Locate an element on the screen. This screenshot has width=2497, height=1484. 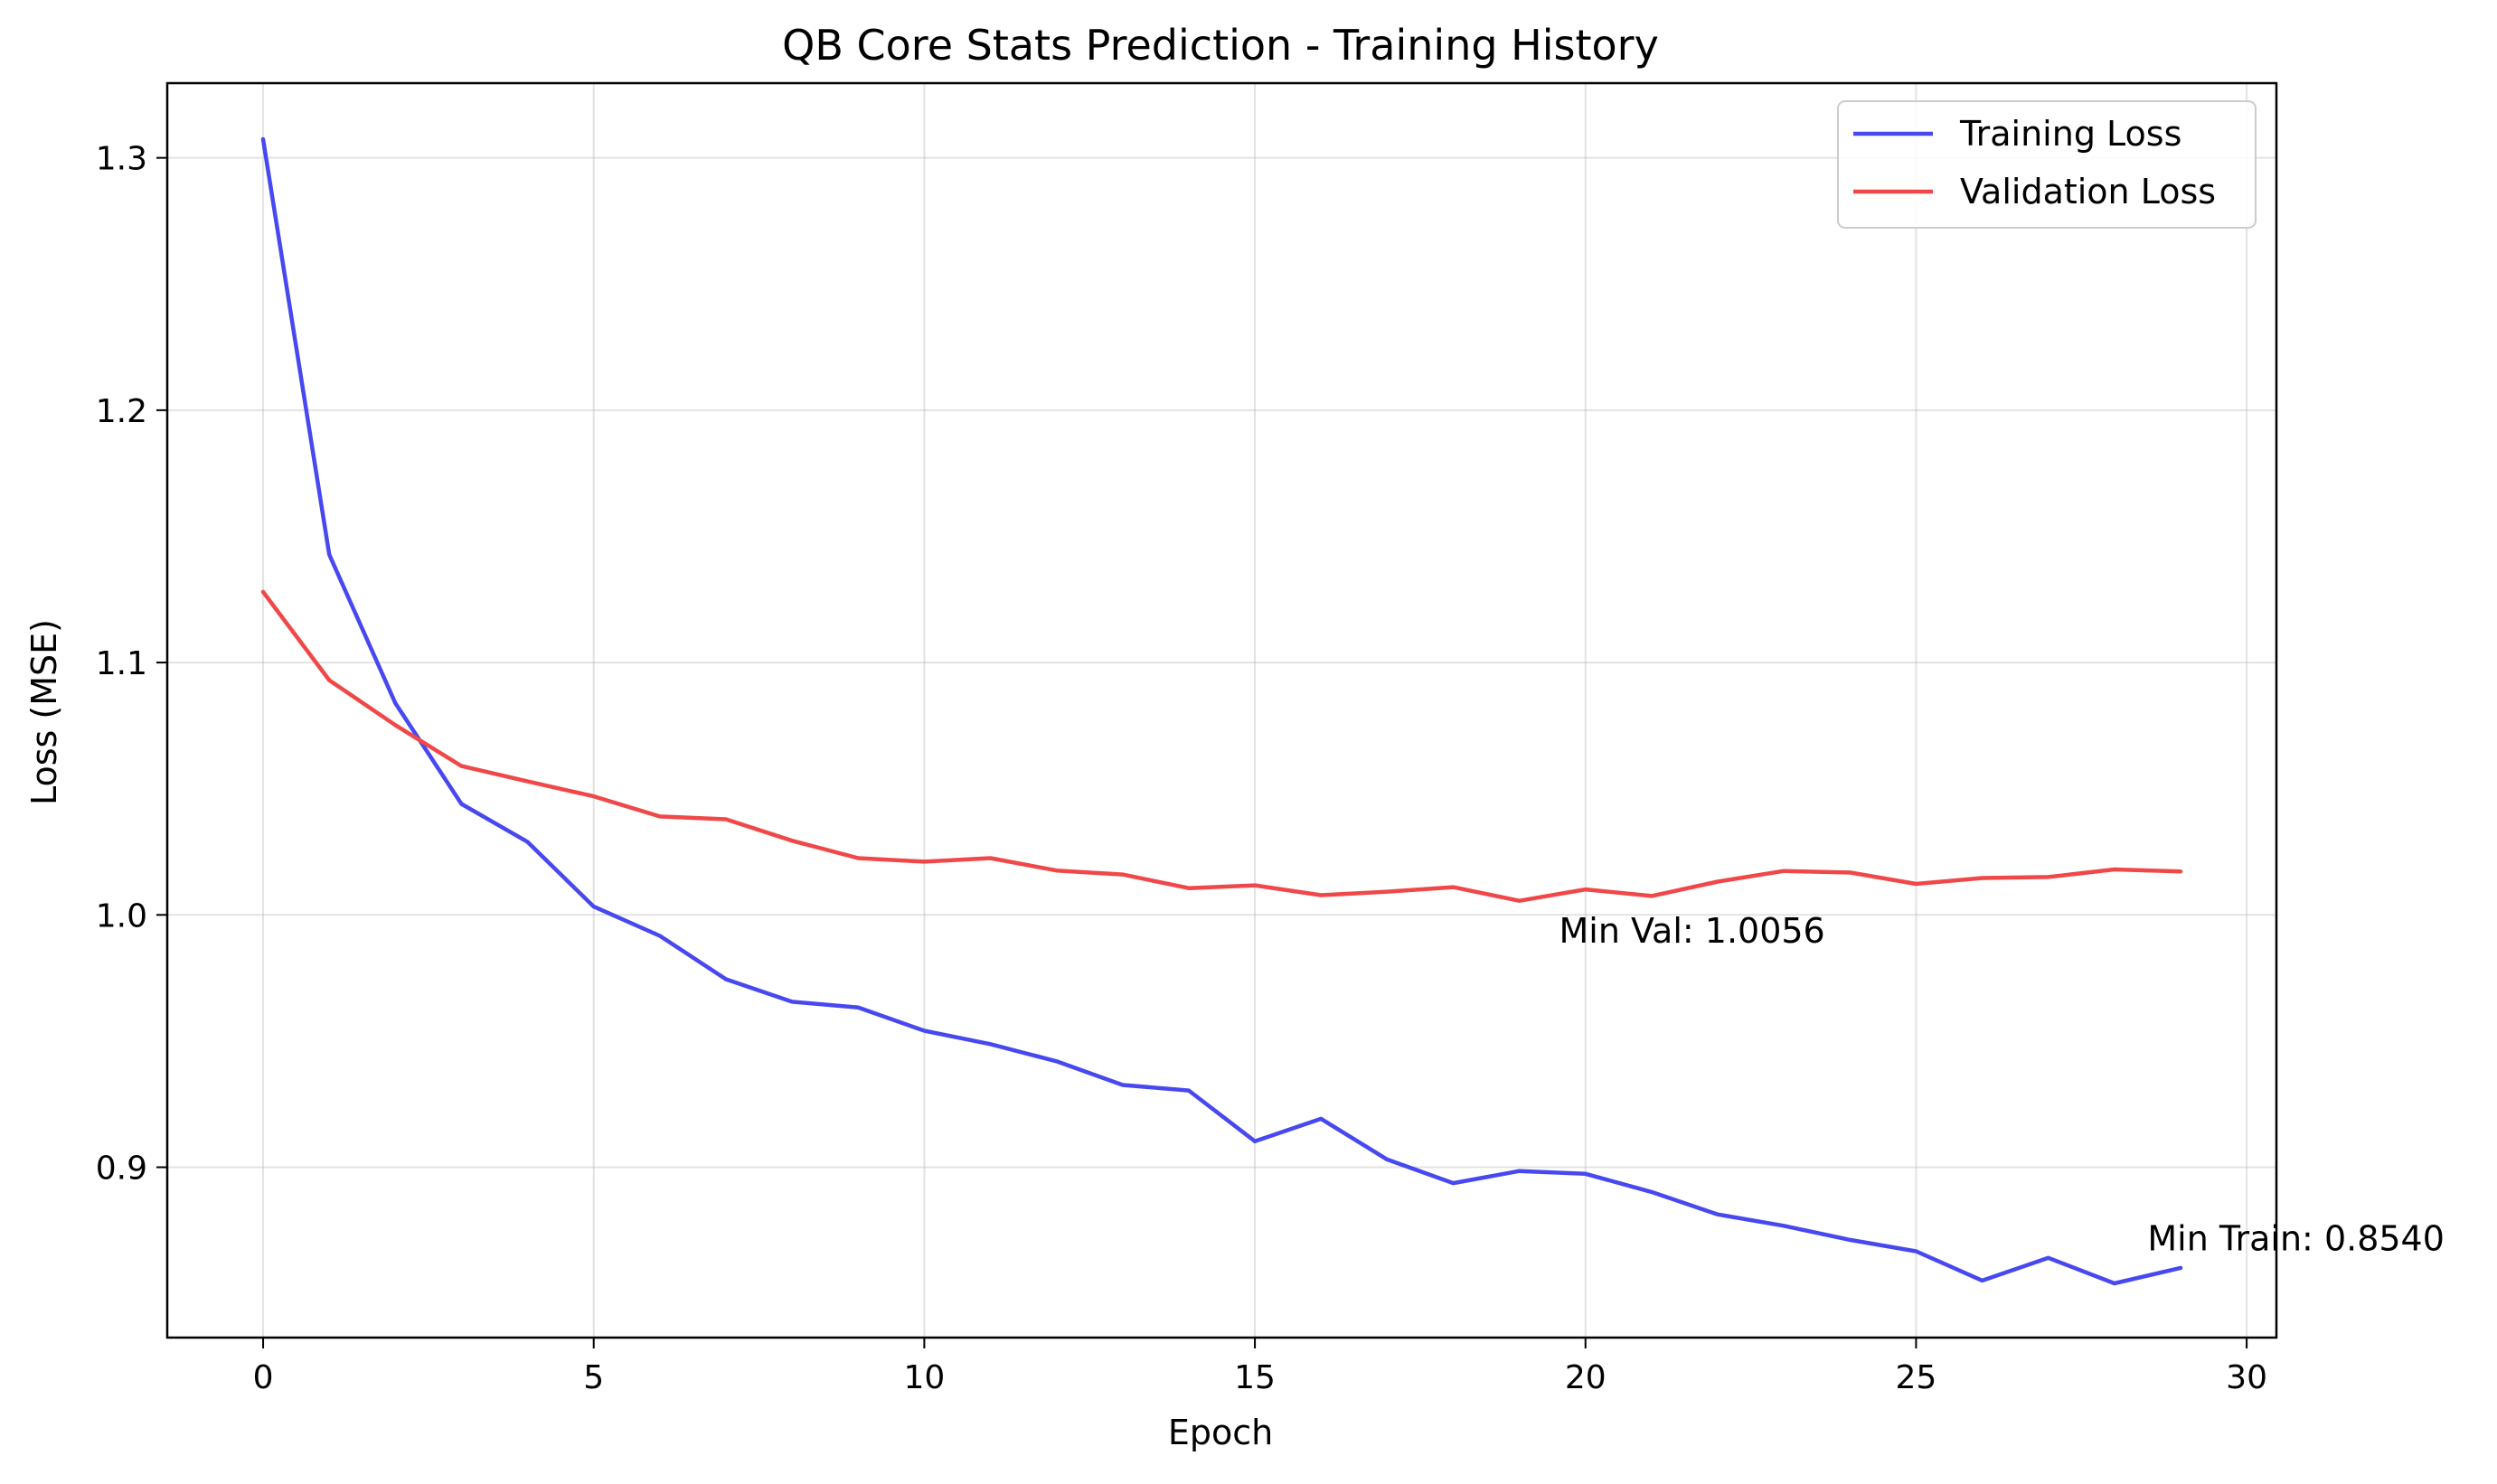
legend-label-training-loss: Training Loss is located at coordinates (2070, 134).